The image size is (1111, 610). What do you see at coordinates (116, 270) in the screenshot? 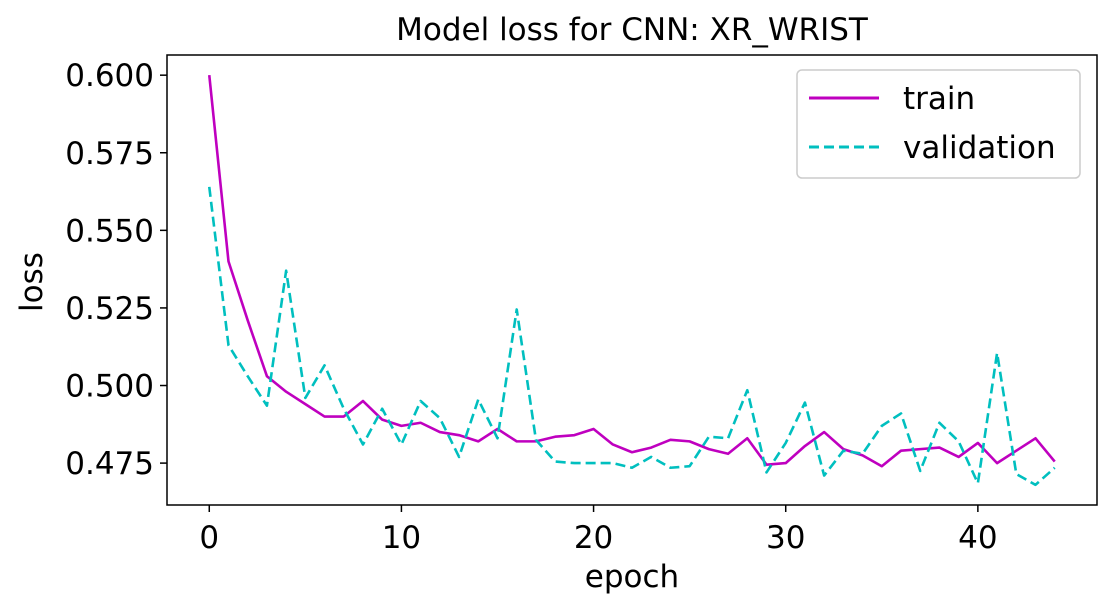
I see `y-axis: 0.475 0.500 0.525 0.550 0.575 0.600` at bounding box center [116, 270].